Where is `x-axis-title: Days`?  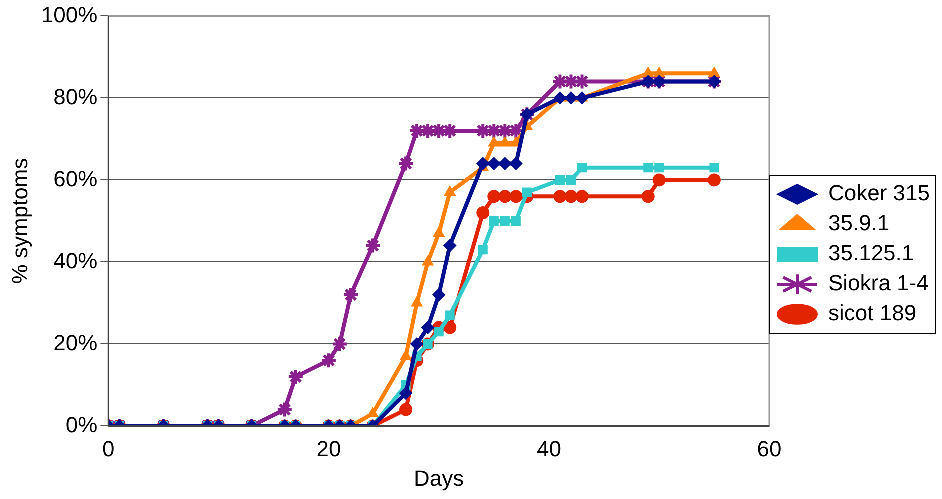
x-axis-title: Days is located at coordinates (439, 478).